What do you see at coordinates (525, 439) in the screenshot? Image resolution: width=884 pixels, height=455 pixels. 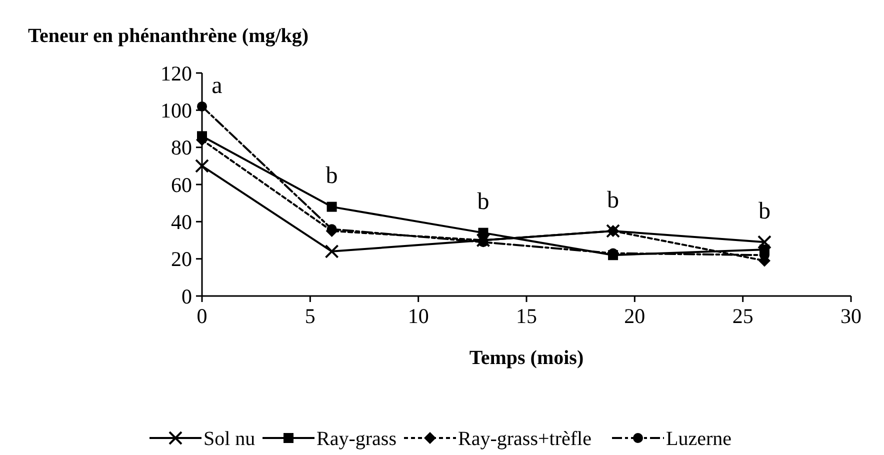 I see `legend-label: Ray-grass+trèfle` at bounding box center [525, 439].